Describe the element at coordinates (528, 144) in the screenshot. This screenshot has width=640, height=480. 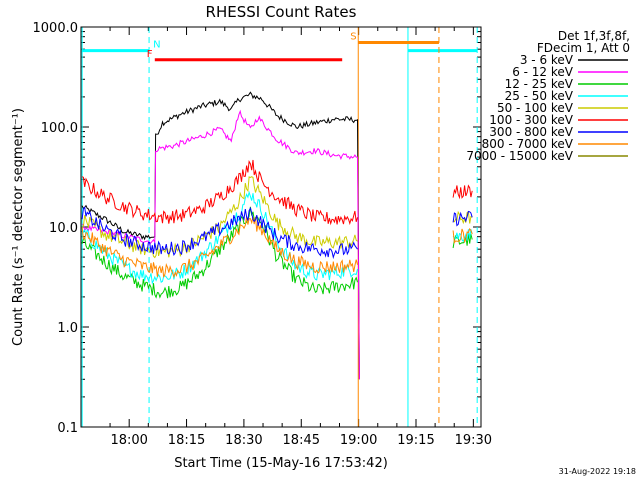
I see `legend-entry-label: 800 - 7000 keV` at that location.